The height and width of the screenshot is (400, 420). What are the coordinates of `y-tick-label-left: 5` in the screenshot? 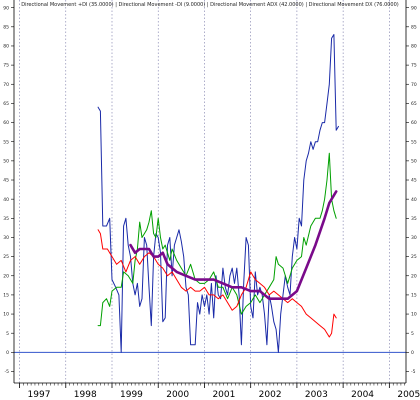 It's located at (7, 334).